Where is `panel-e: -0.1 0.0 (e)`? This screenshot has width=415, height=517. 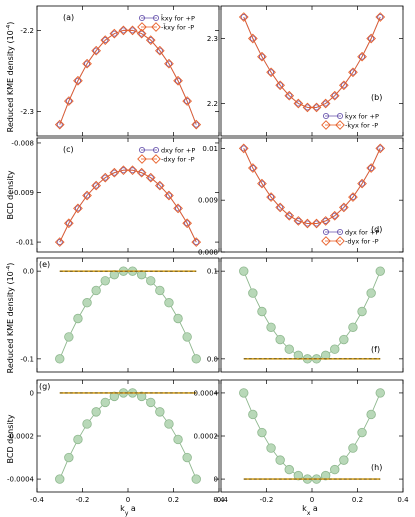
panel-e: -0.1 0.0 (e) is located at coordinates (120, 315).